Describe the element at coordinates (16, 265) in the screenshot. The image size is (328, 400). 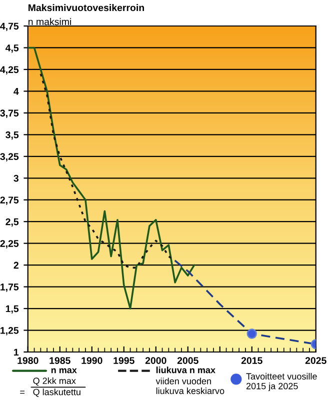
I see `y-tick-label: 2` at that location.